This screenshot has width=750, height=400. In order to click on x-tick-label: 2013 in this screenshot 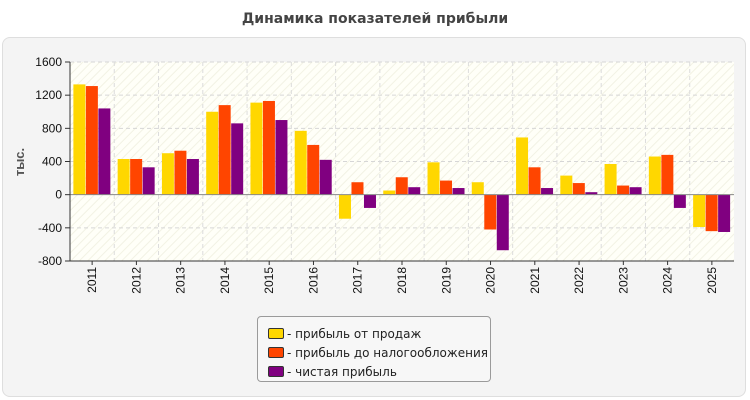, I will do `click(181, 280)`.